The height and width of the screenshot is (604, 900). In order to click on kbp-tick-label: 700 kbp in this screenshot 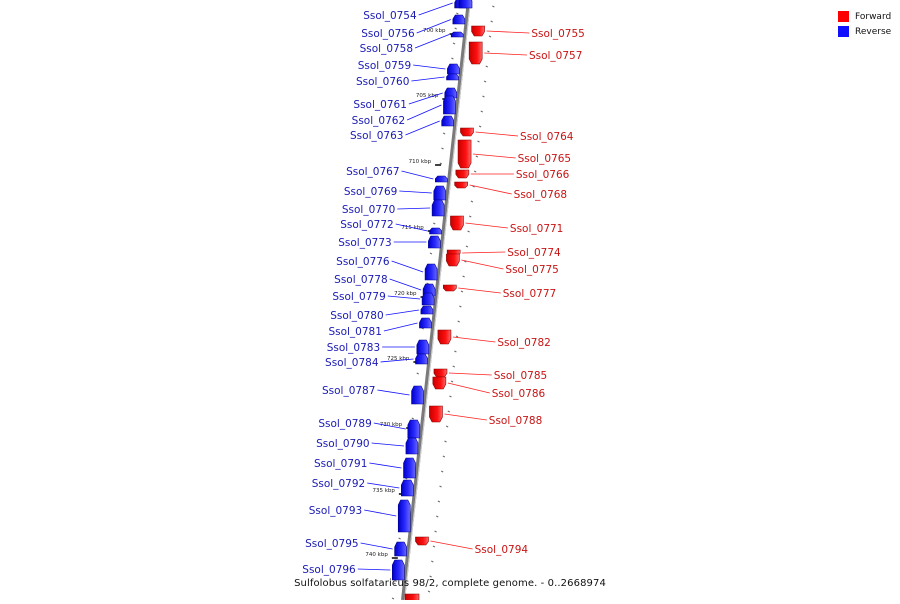, I will do `click(434, 31)`.